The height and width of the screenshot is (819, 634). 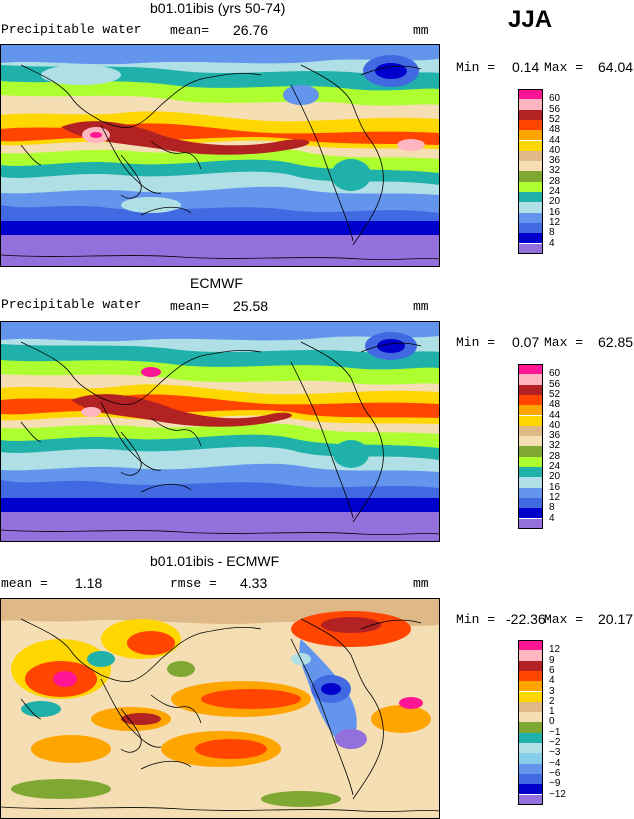 I want to click on panel-2-min-label: Min =, so click(x=476, y=342).